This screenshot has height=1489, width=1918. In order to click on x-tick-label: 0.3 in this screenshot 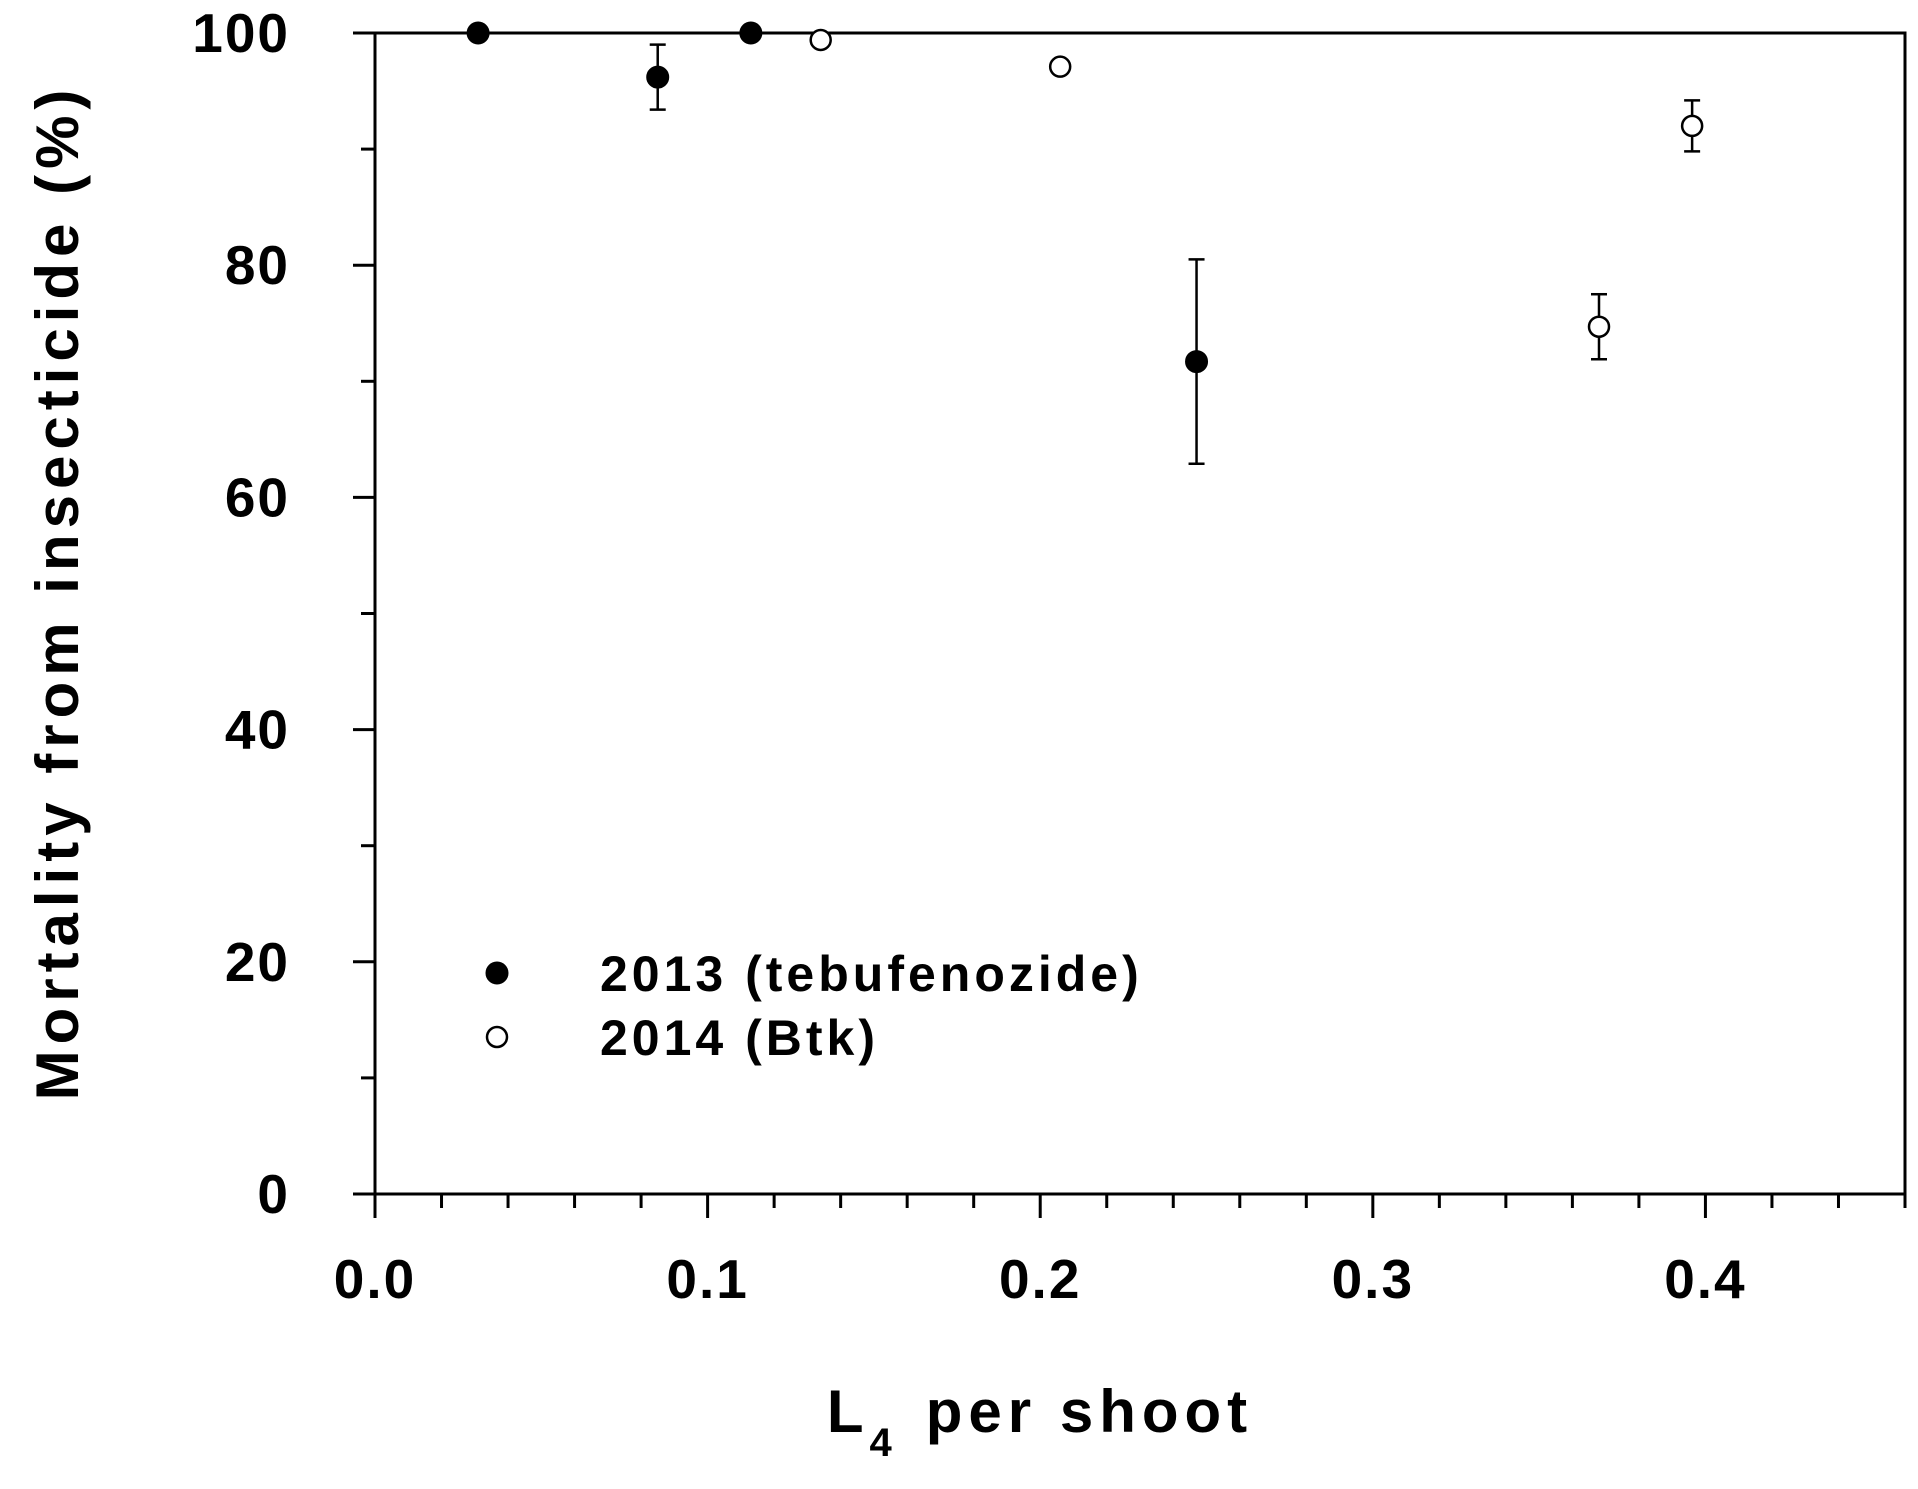, I will do `click(1373, 1279)`.